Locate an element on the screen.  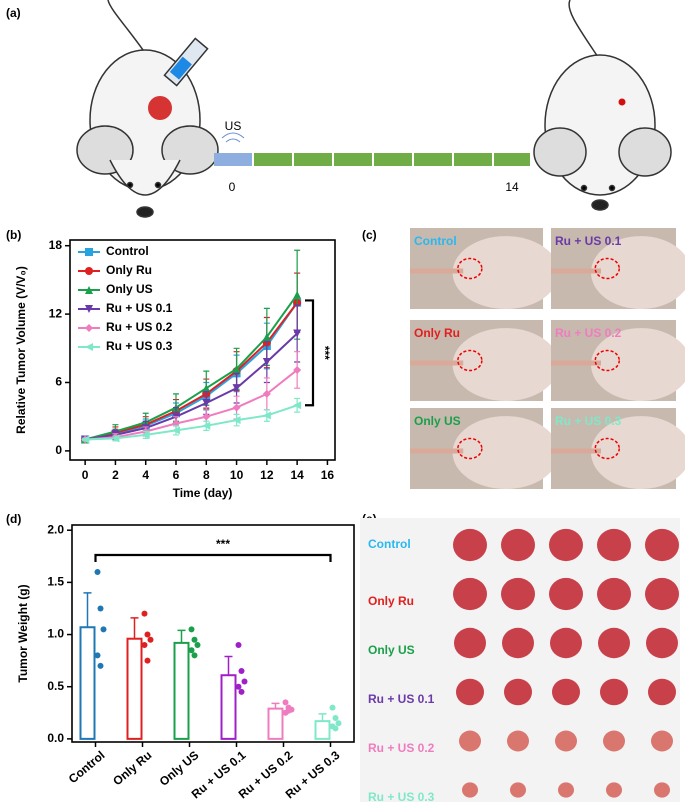
tumor-outline is located at coordinates (607, 268).